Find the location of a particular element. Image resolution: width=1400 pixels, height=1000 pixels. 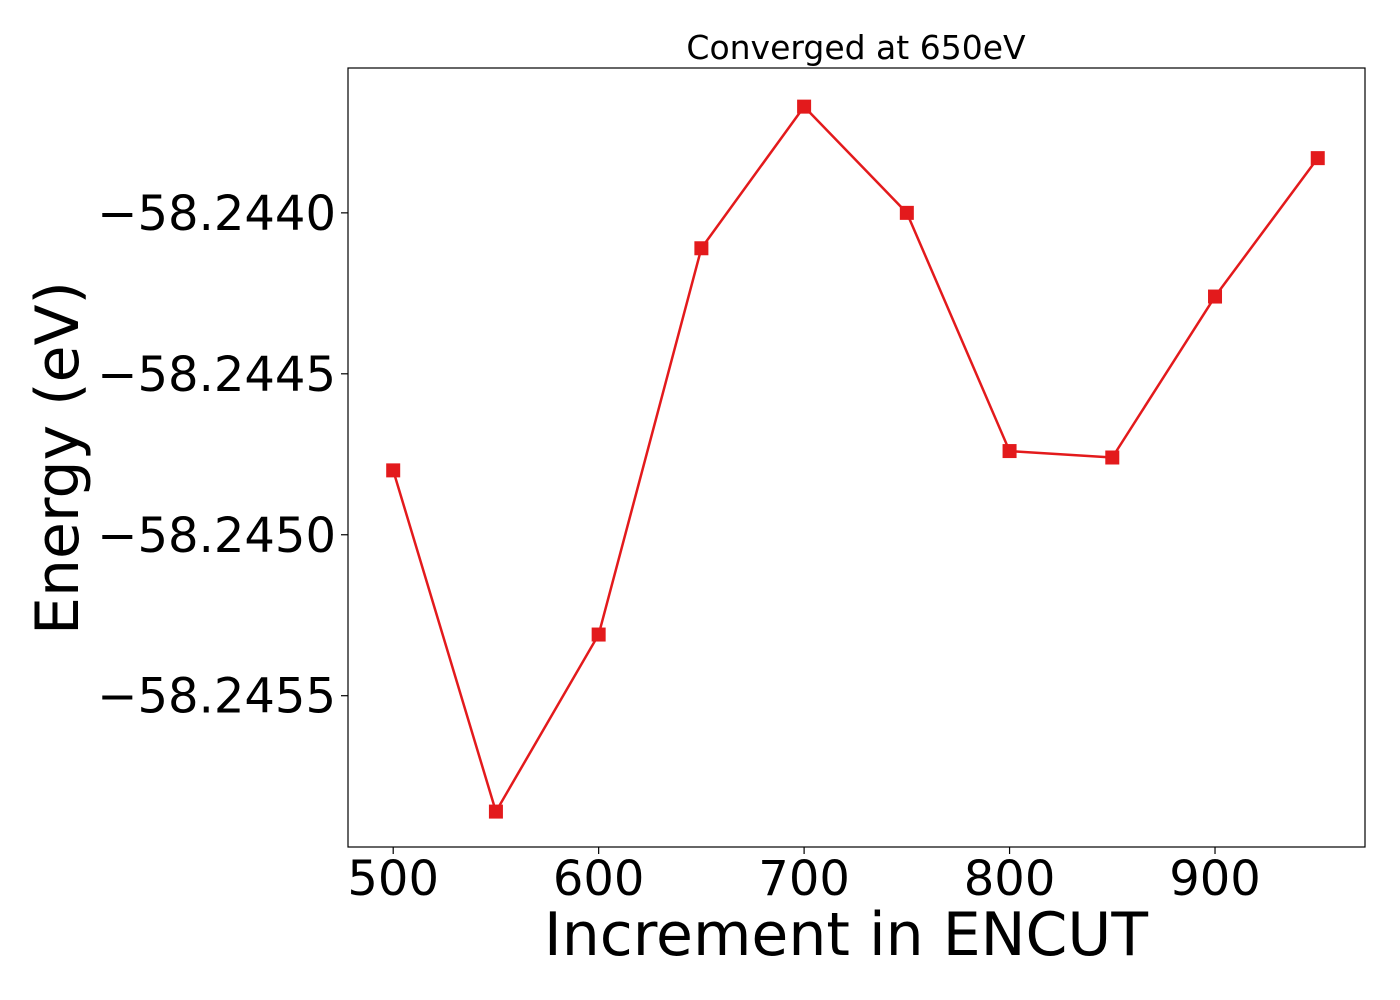

x-tick-label: 700 is located at coordinates (804, 879).